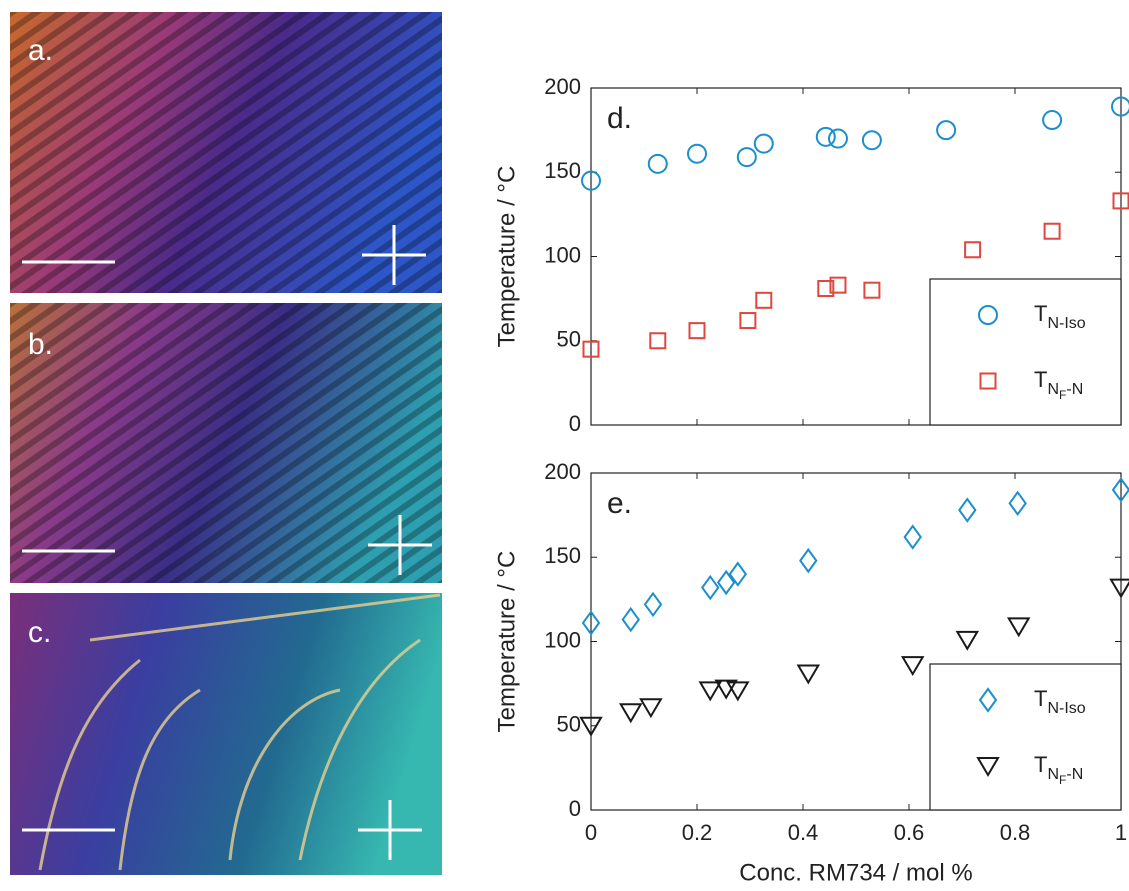  Describe the element at coordinates (1121, 832) in the screenshot. I see `x-tick-label: 1` at that location.